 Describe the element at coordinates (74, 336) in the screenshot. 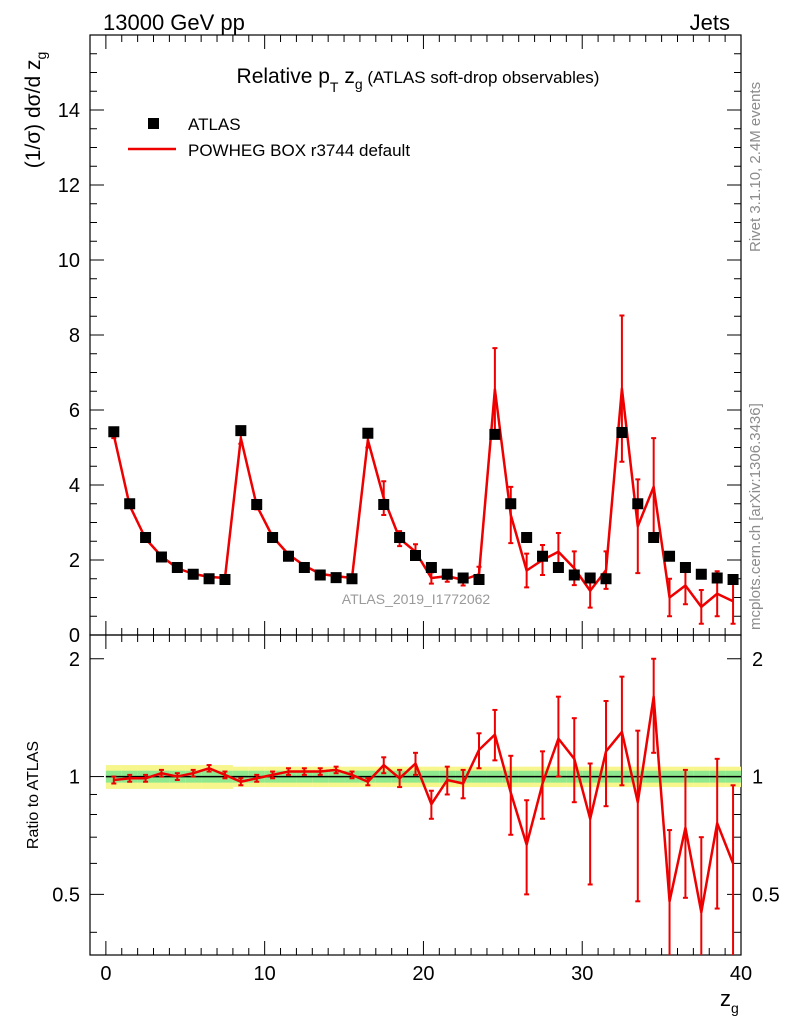

I see `main-y-tick-label: 8` at that location.